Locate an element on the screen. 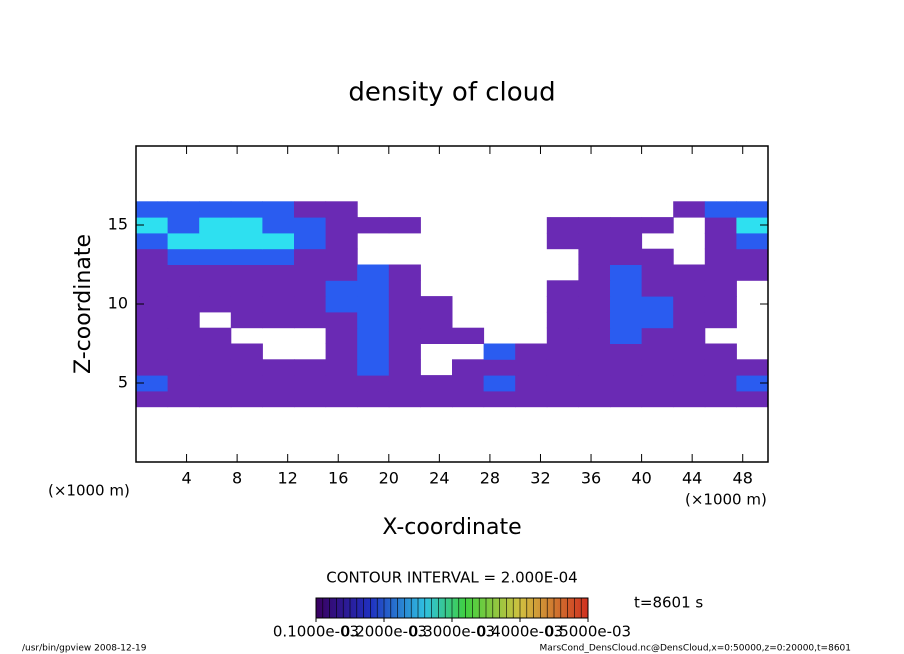 The height and width of the screenshot is (654, 904). x-tick-label: 4 is located at coordinates (186, 478).